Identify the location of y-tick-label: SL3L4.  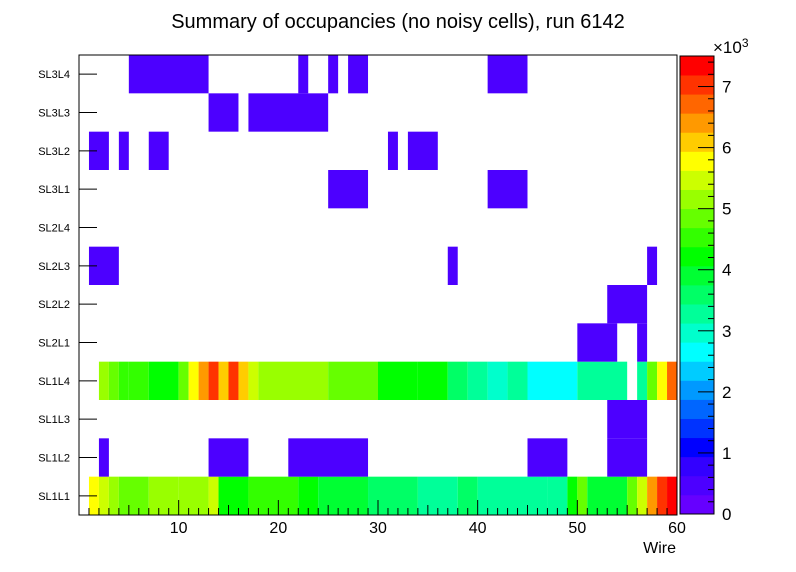
(54, 75).